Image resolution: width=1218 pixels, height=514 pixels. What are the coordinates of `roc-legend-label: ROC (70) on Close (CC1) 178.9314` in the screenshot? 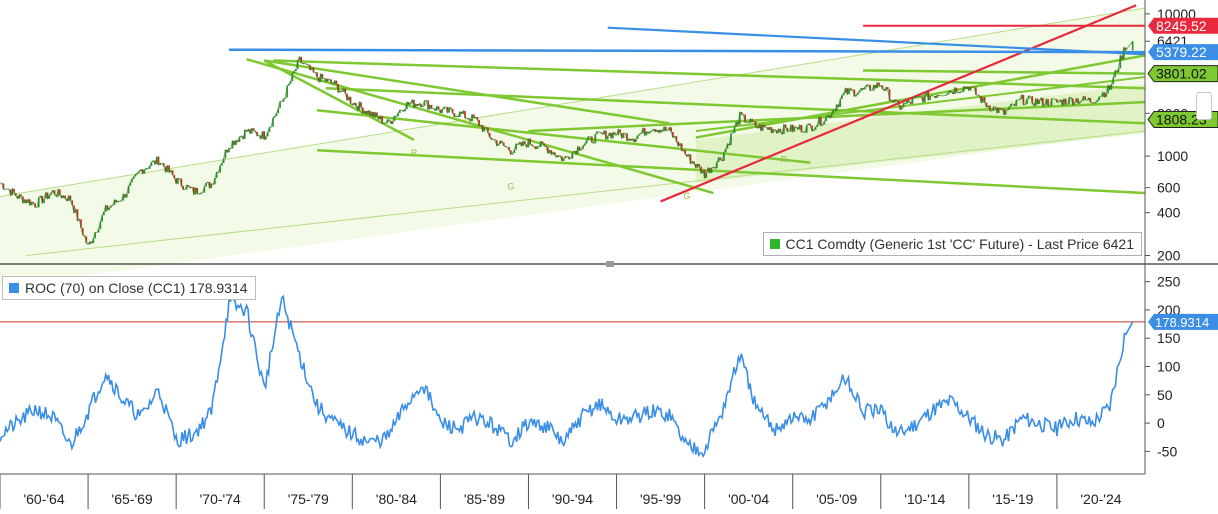 It's located at (136, 288).